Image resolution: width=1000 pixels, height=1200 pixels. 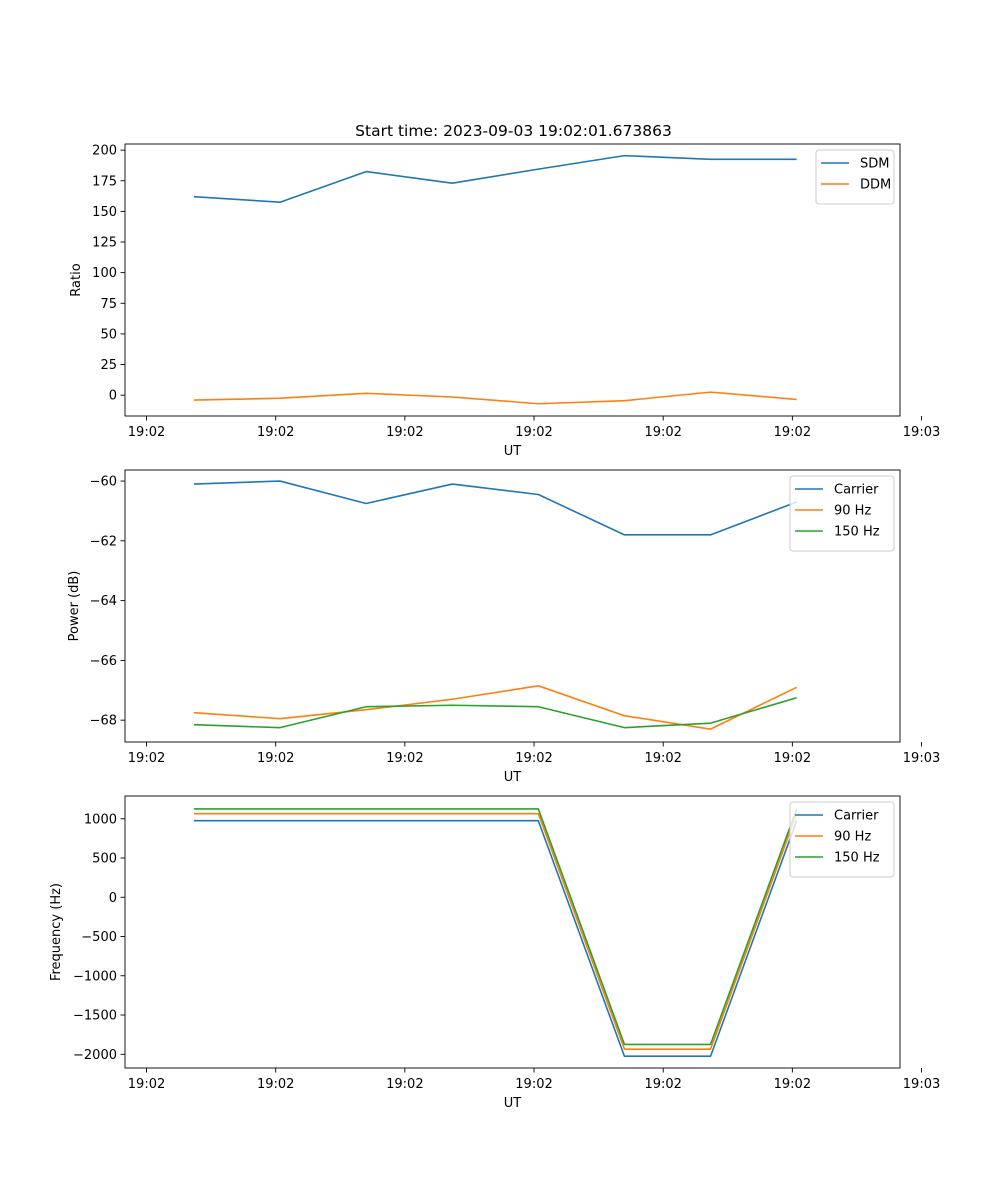 I want to click on y-tick-label: −64, so click(x=103, y=601).